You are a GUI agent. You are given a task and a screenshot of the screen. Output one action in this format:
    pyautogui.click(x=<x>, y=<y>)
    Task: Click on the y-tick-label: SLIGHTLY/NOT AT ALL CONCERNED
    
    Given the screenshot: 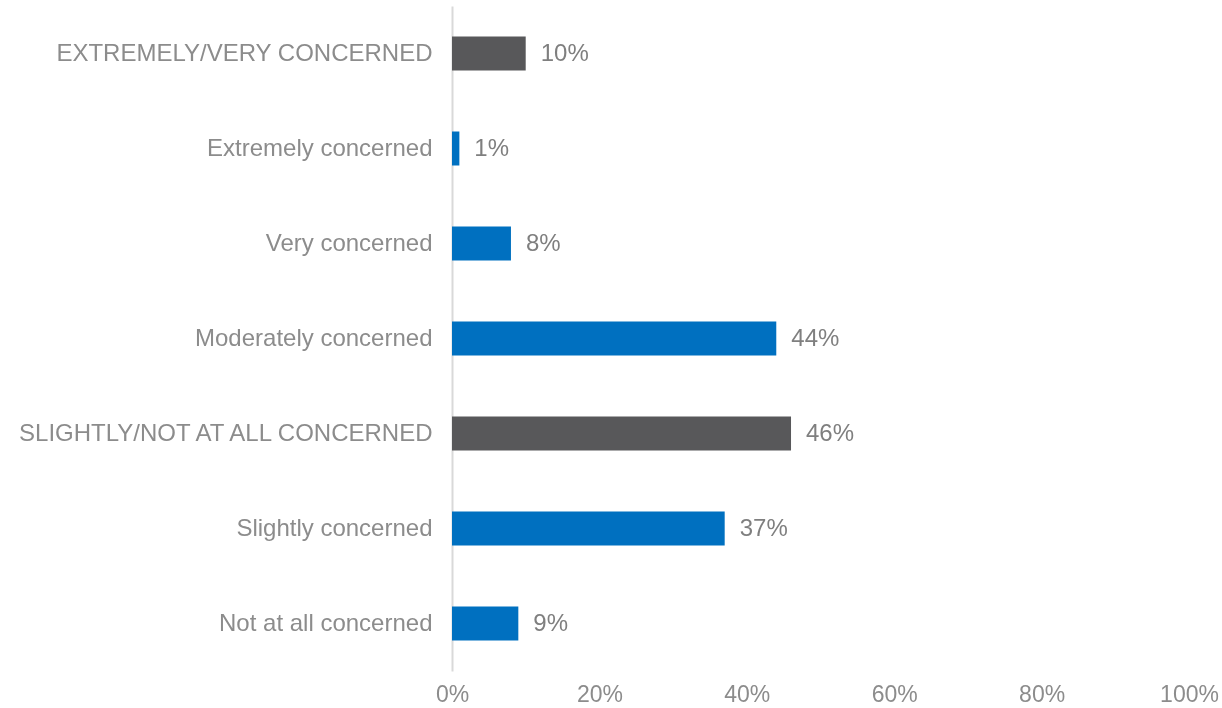 What is the action you would take?
    pyautogui.click(x=226, y=432)
    